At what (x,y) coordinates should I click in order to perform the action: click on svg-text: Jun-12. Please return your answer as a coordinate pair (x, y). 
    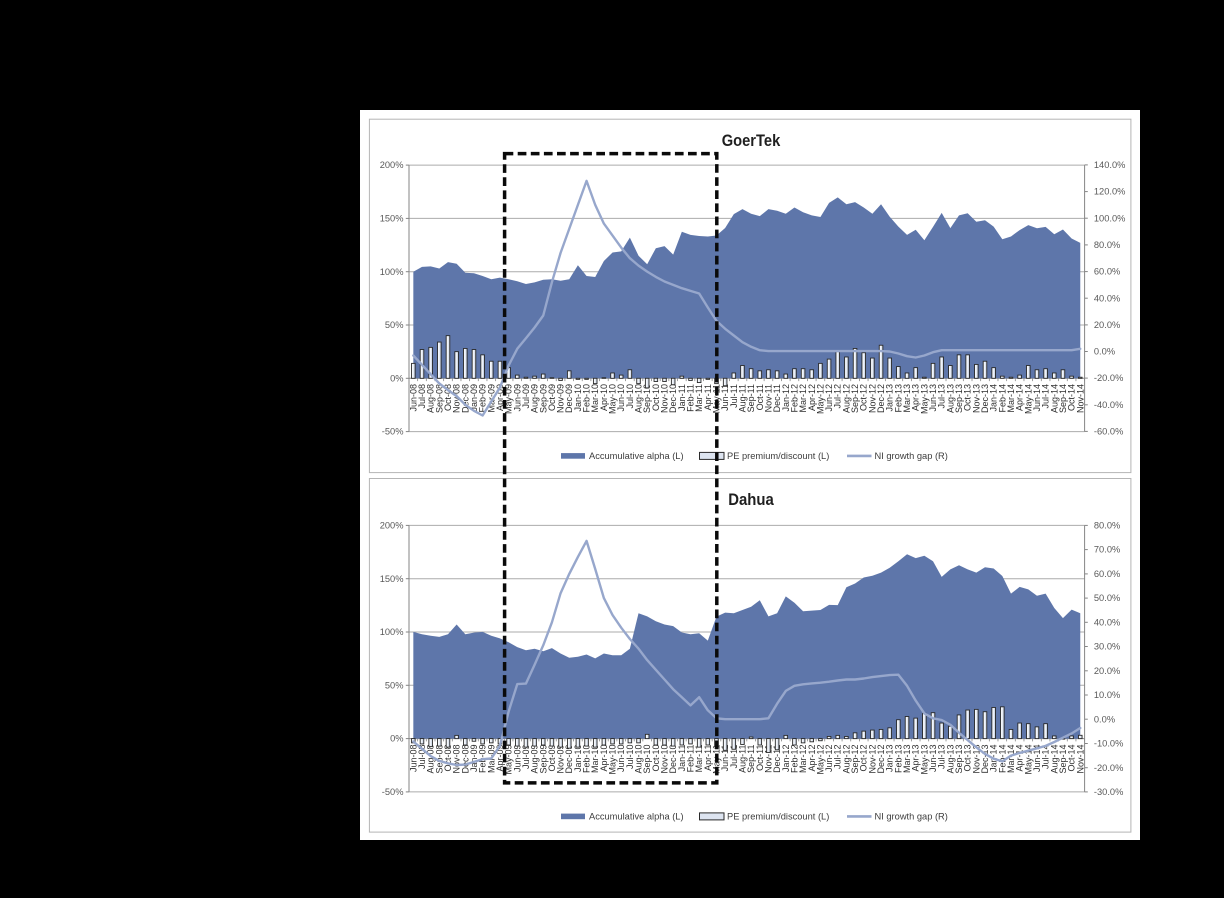
    Looking at the image, I should click on (829, 759).